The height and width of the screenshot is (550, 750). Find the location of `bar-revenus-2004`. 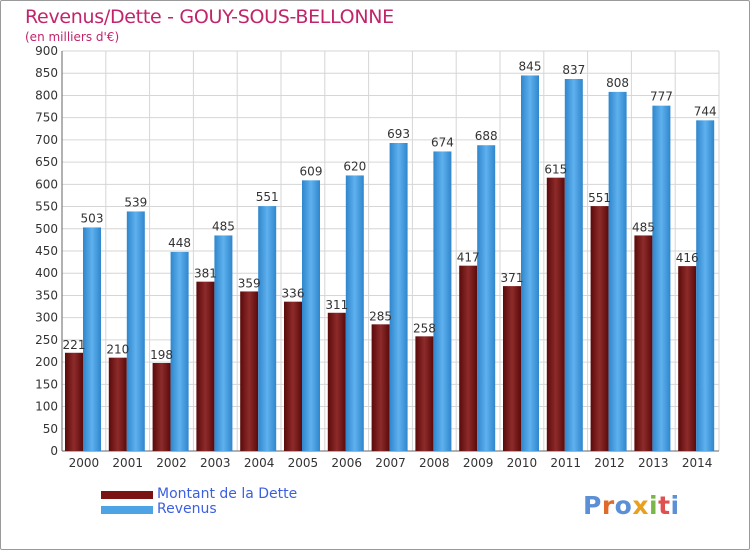

bar-revenus-2004 is located at coordinates (267, 328).